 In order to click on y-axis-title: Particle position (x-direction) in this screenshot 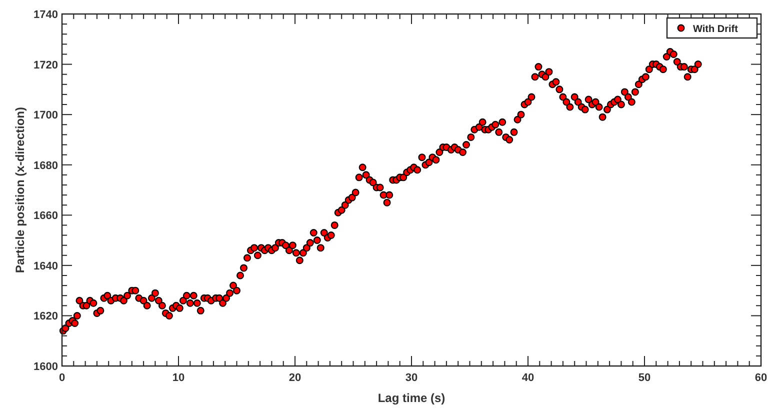, I will do `click(20, 190)`.